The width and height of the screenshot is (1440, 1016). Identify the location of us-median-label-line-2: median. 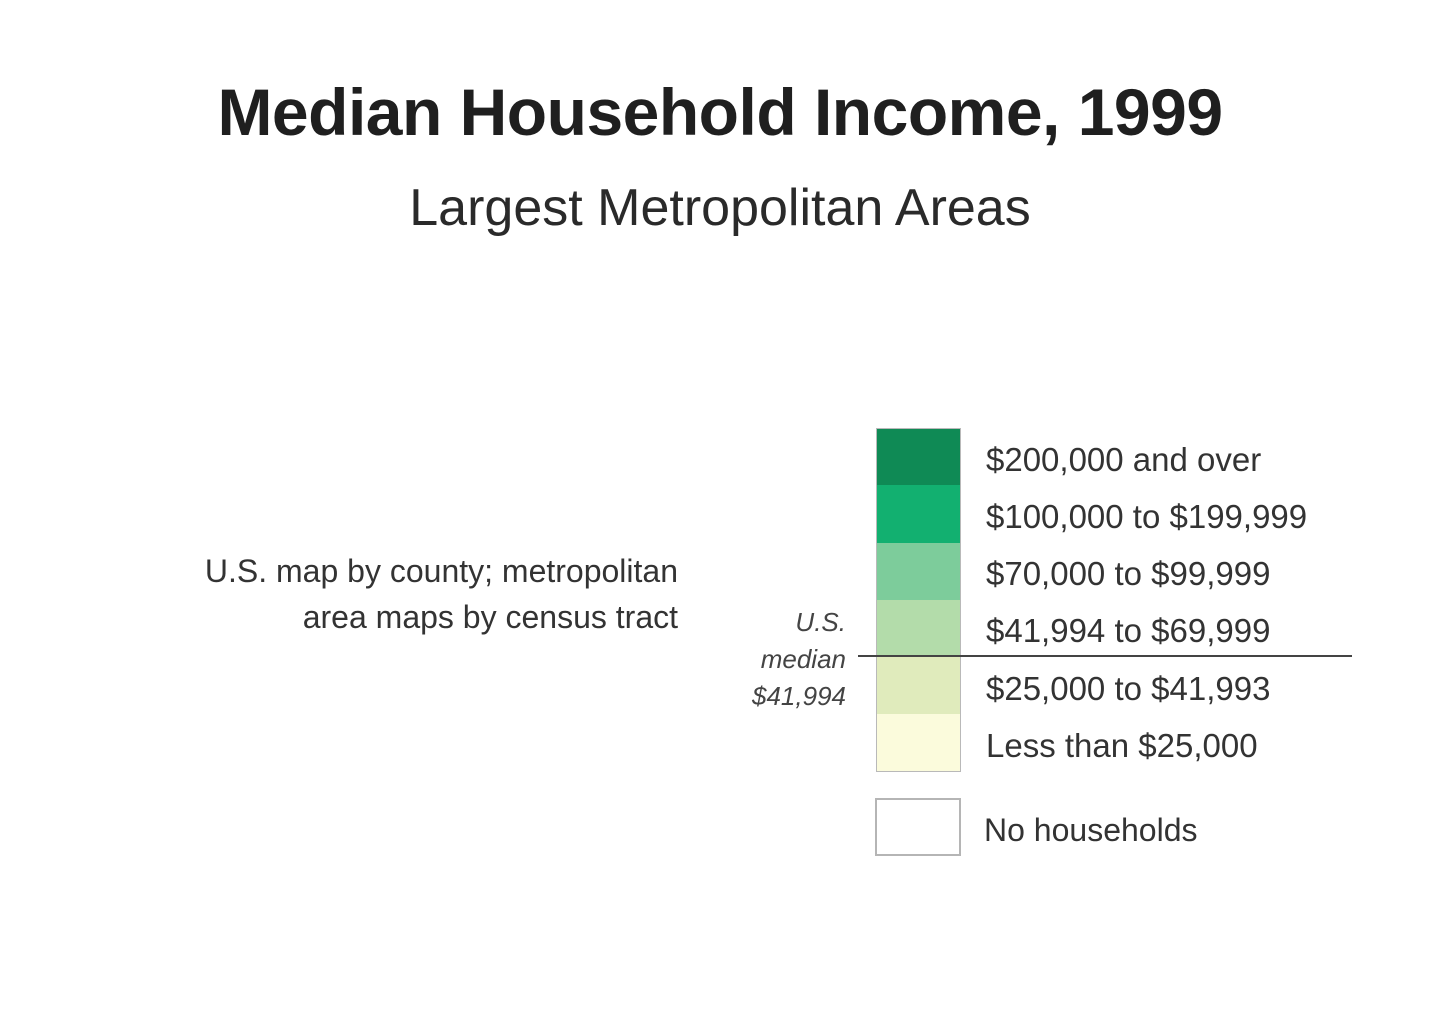
(803, 659).